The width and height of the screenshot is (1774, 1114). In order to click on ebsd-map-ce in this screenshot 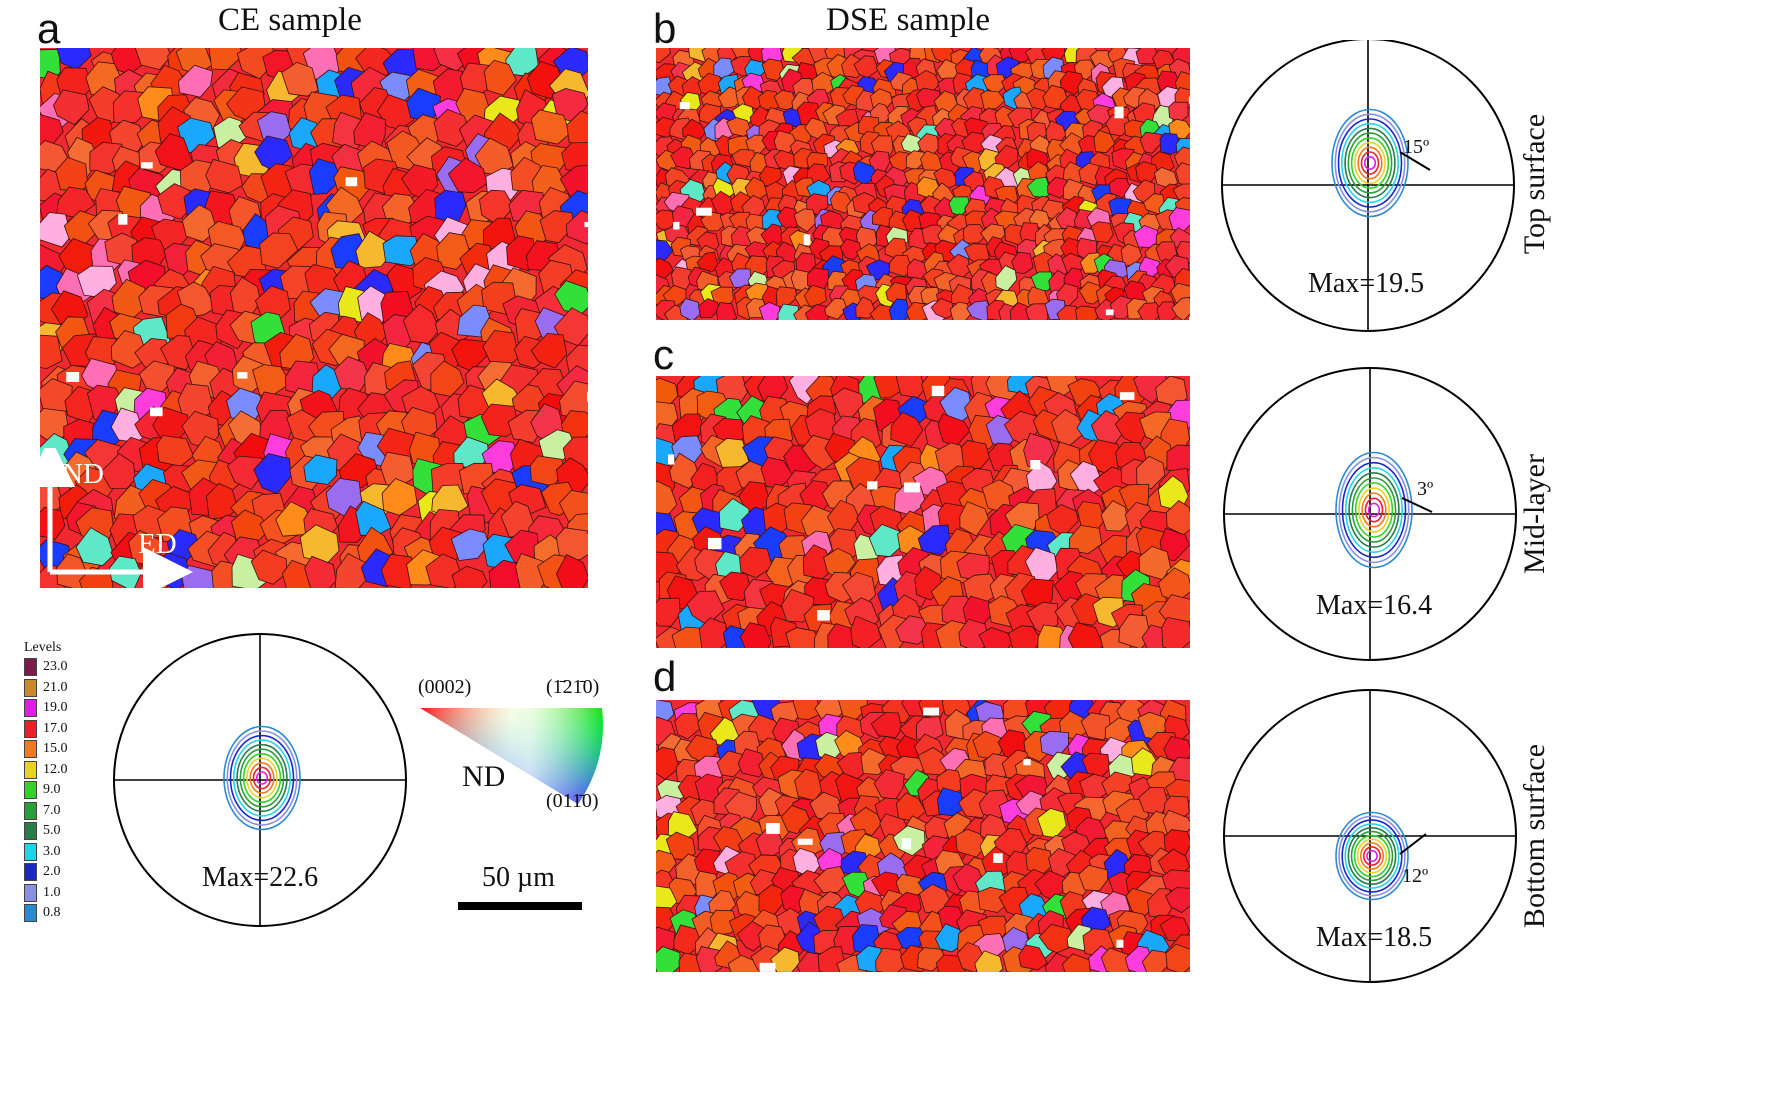, I will do `click(314, 318)`.